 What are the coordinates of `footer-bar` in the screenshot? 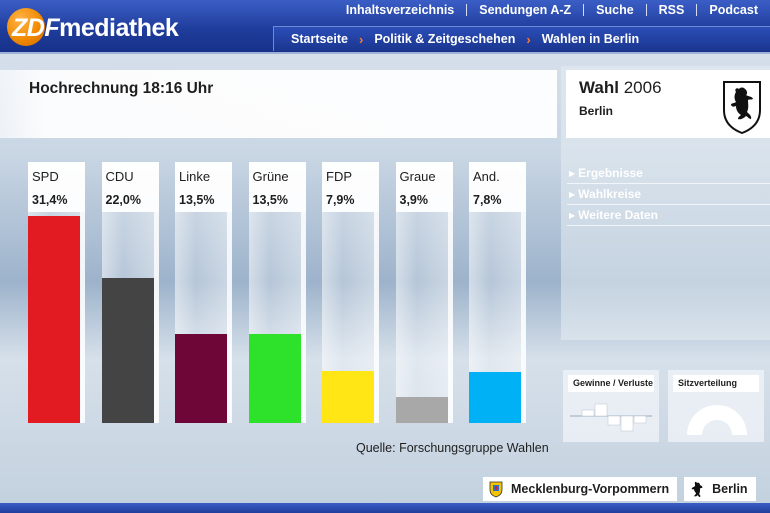 It's located at (385, 508).